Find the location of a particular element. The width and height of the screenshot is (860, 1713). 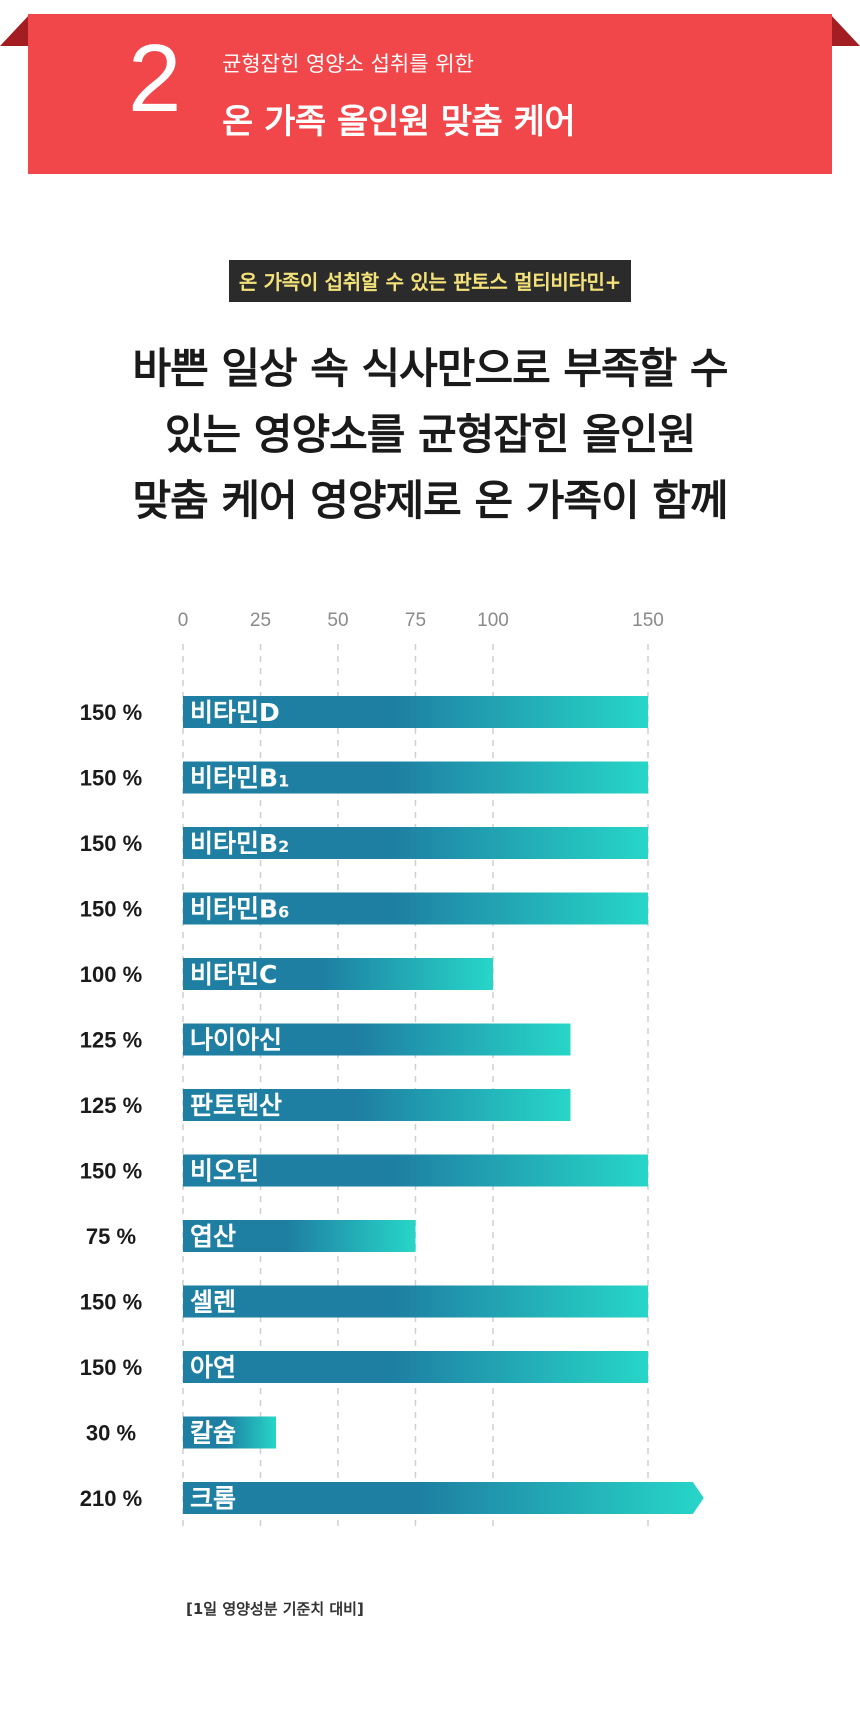

bar-row: 크롬 210 % is located at coordinates (392, 1498).